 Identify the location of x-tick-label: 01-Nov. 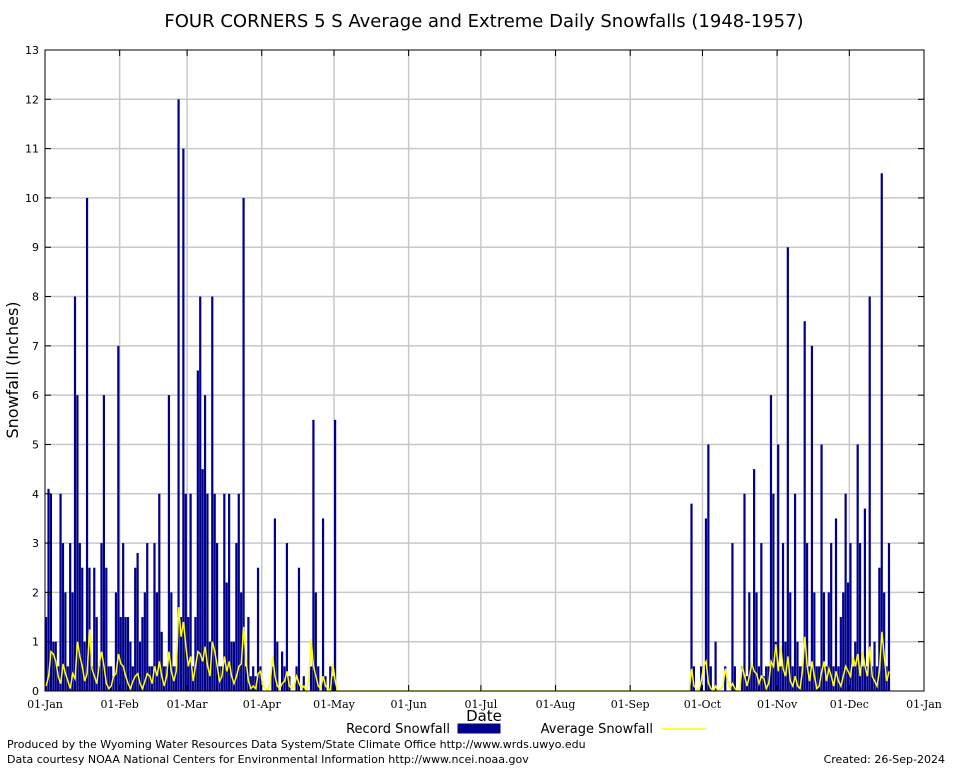
(777, 704).